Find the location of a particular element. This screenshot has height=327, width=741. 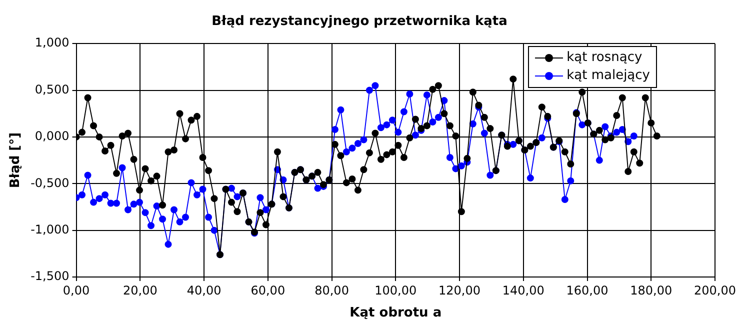

x-tick-label: 140,00 is located at coordinates (523, 290).